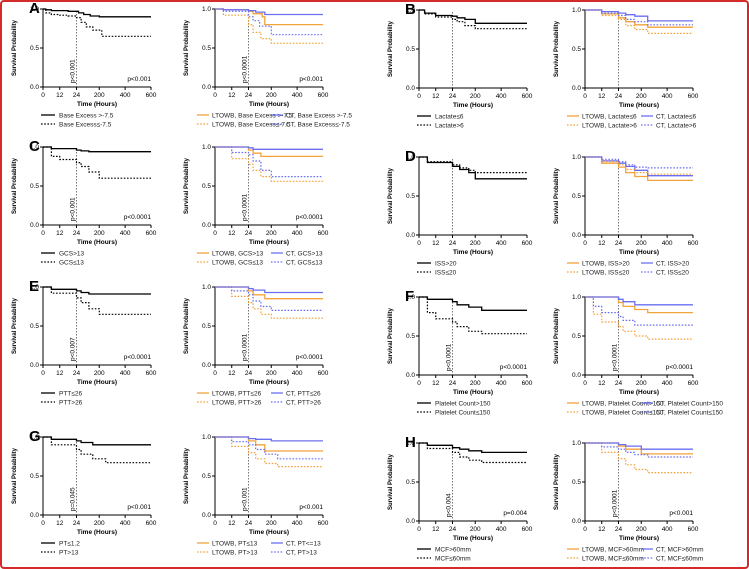  I want to click on early-p-value: p<0.007, so click(72, 349).